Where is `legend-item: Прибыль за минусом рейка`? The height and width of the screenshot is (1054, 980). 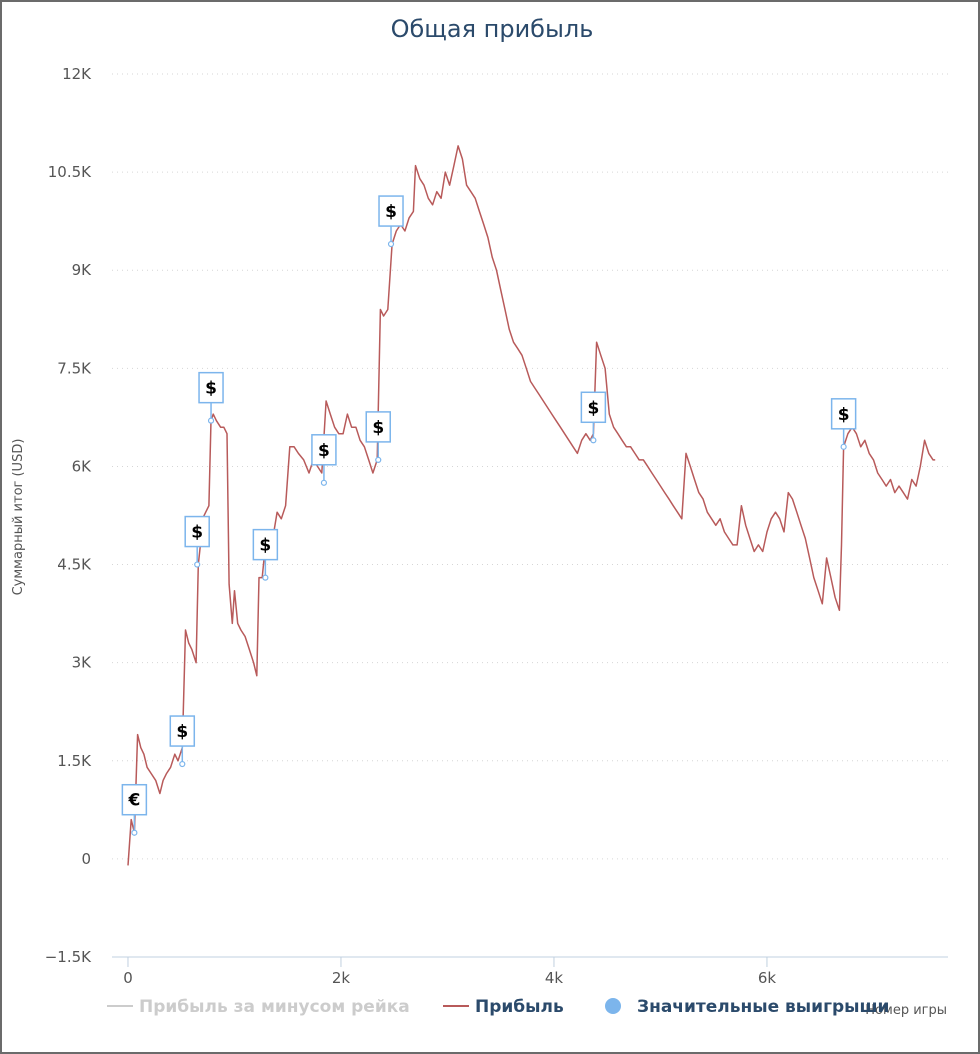 legend-item: Прибыль за минусом рейка is located at coordinates (258, 1007).